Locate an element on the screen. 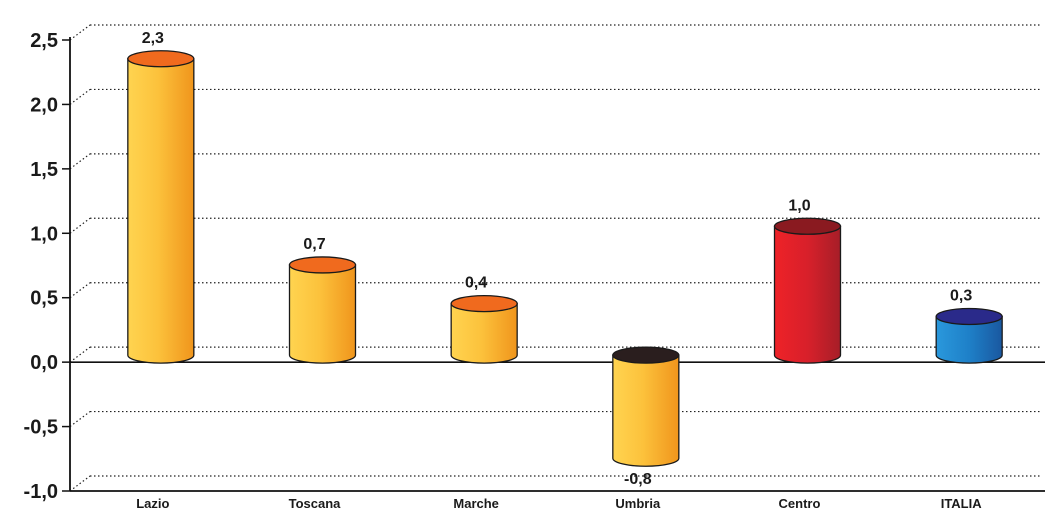 The height and width of the screenshot is (514, 1059). value-label: 0,3 is located at coordinates (961, 295).